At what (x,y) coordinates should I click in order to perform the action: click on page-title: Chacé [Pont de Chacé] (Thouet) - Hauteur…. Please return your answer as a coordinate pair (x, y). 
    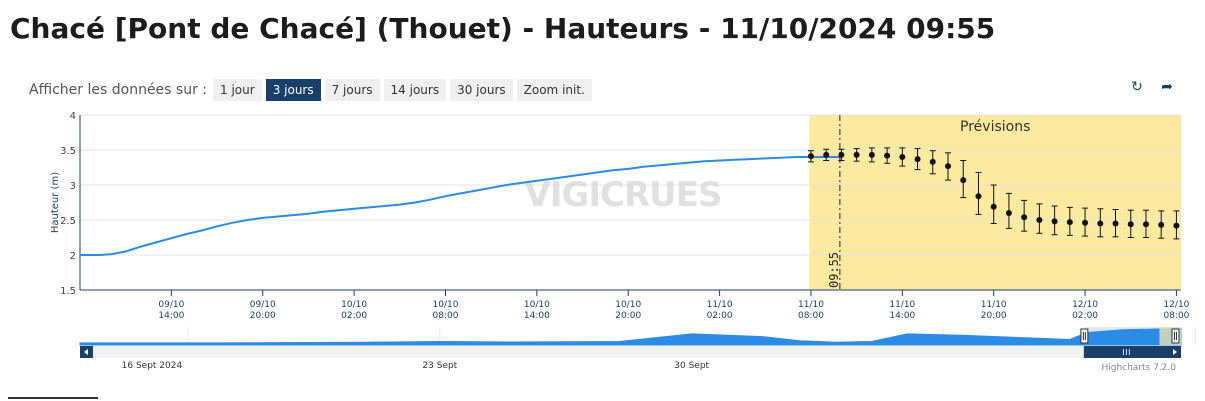
    Looking at the image, I should click on (503, 28).